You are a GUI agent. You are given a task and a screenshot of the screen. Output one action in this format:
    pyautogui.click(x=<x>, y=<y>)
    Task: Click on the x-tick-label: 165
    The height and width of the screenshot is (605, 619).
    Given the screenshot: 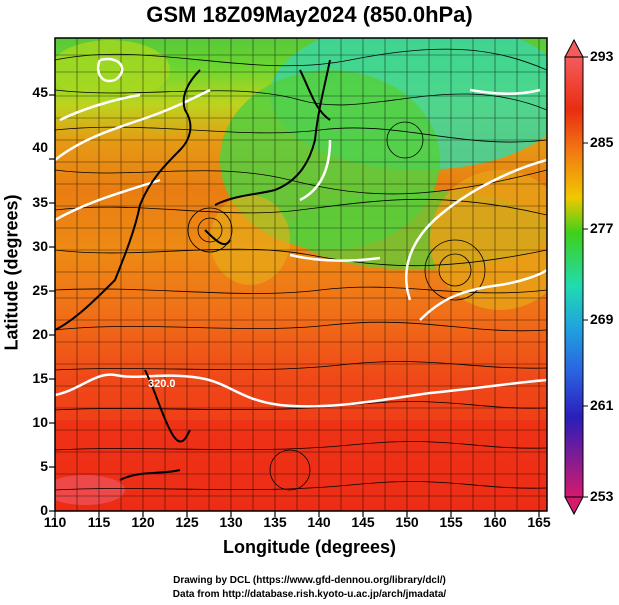 What is the action you would take?
    pyautogui.click(x=539, y=522)
    